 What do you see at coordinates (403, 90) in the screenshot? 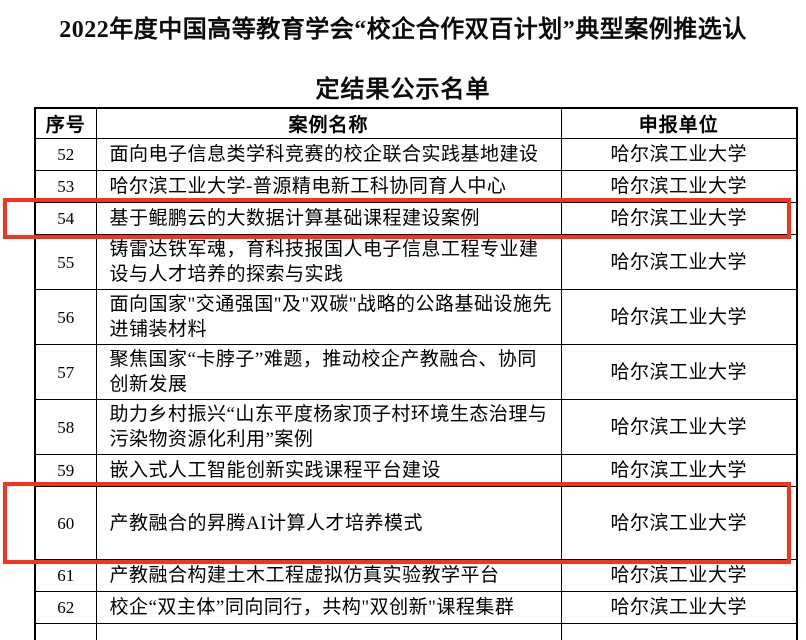
I see `title-line-2: 定结果公示名单` at bounding box center [403, 90].